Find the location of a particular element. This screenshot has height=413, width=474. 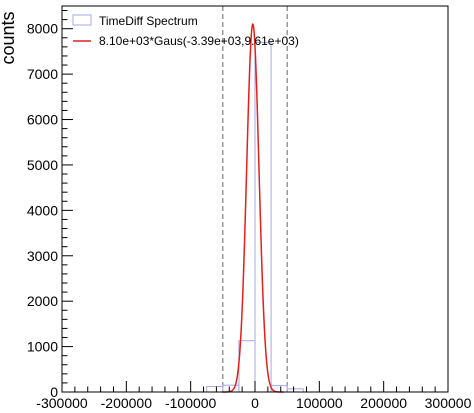

x-tick-label: 100000 is located at coordinates (319, 403).